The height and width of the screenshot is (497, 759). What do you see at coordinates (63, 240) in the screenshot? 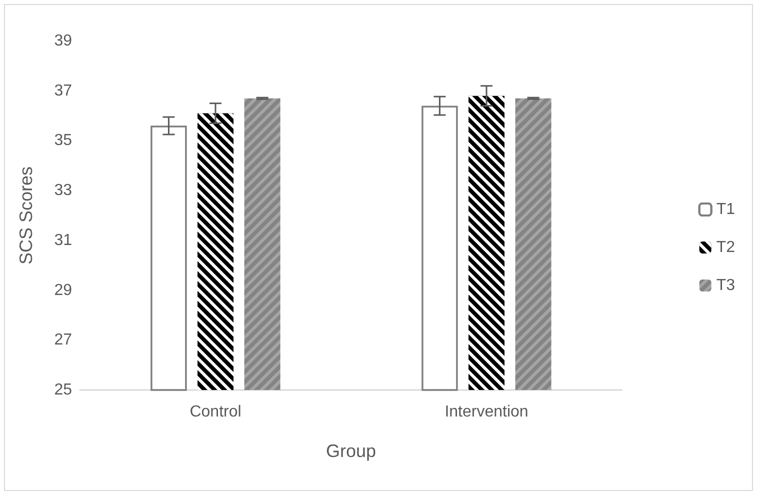
I see `y-tick-label: 31` at bounding box center [63, 240].